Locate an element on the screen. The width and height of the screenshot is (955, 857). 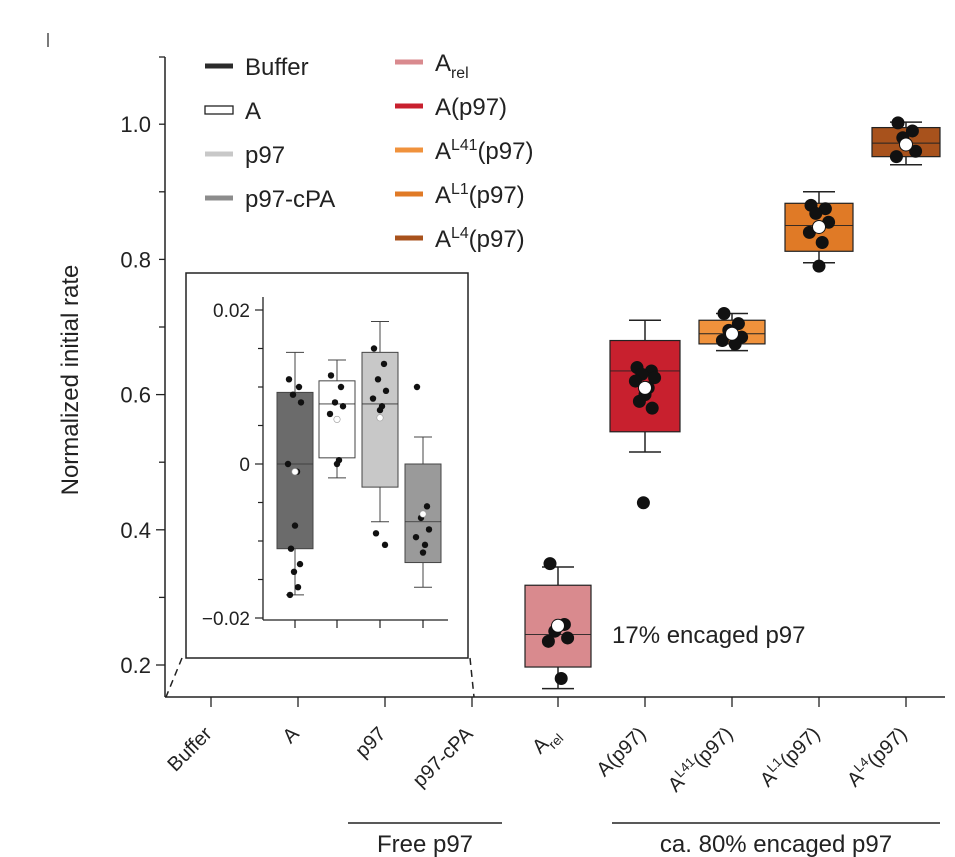
inset-y-tick-label: −0.02 is located at coordinates (226, 619).